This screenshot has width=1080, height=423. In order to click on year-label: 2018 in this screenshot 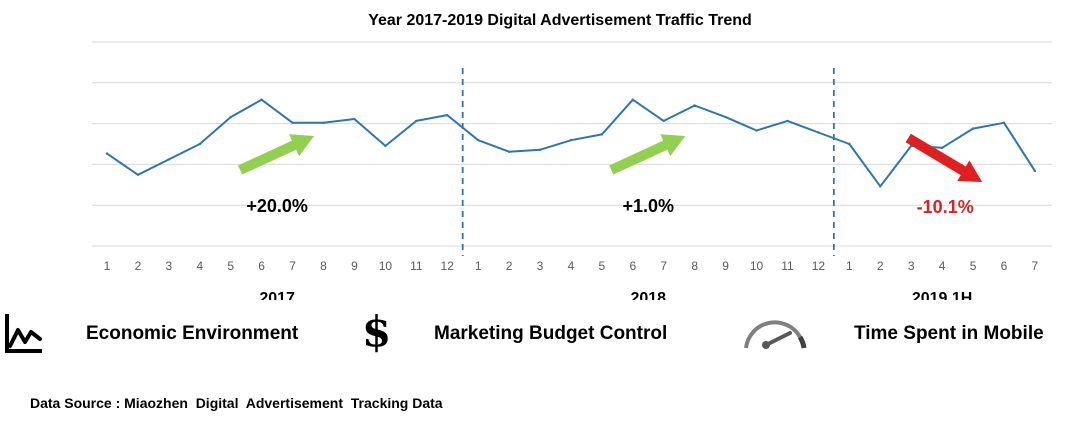, I will do `click(648, 295)`.